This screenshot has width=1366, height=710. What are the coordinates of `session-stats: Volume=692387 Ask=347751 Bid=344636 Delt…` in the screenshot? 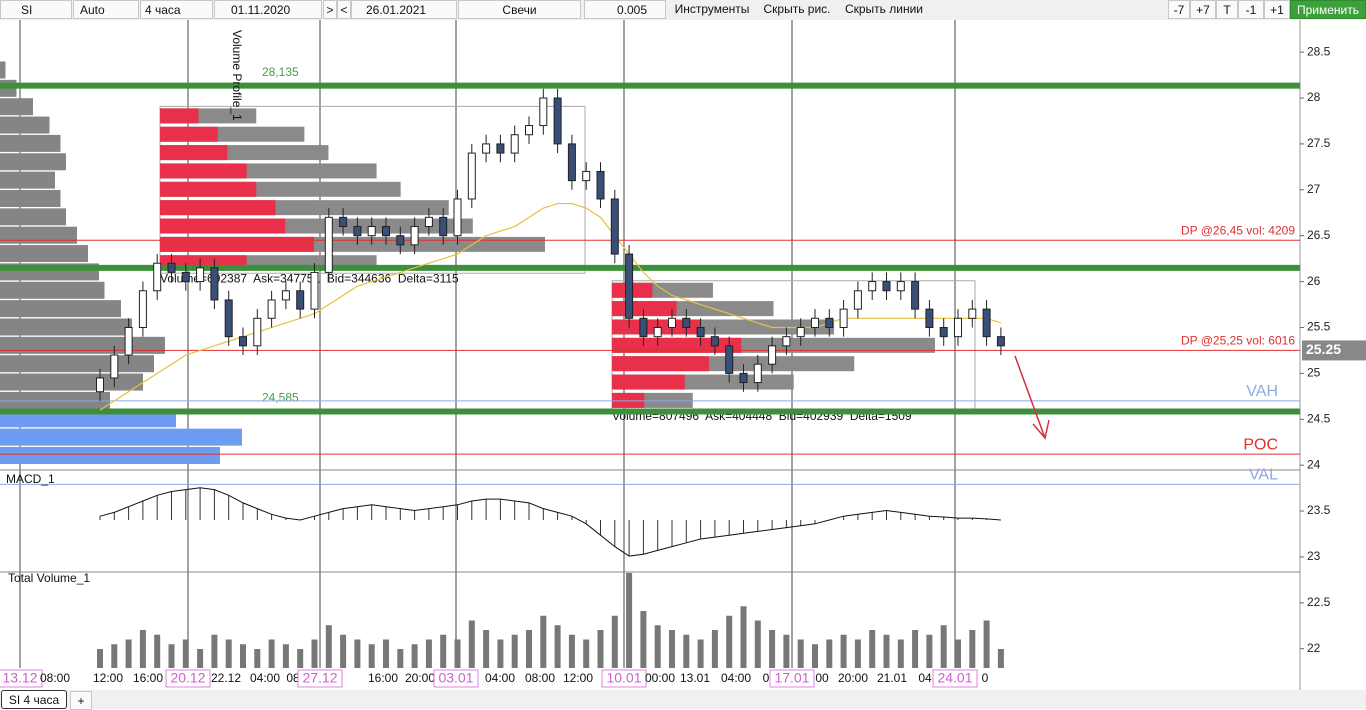 It's located at (309, 278).